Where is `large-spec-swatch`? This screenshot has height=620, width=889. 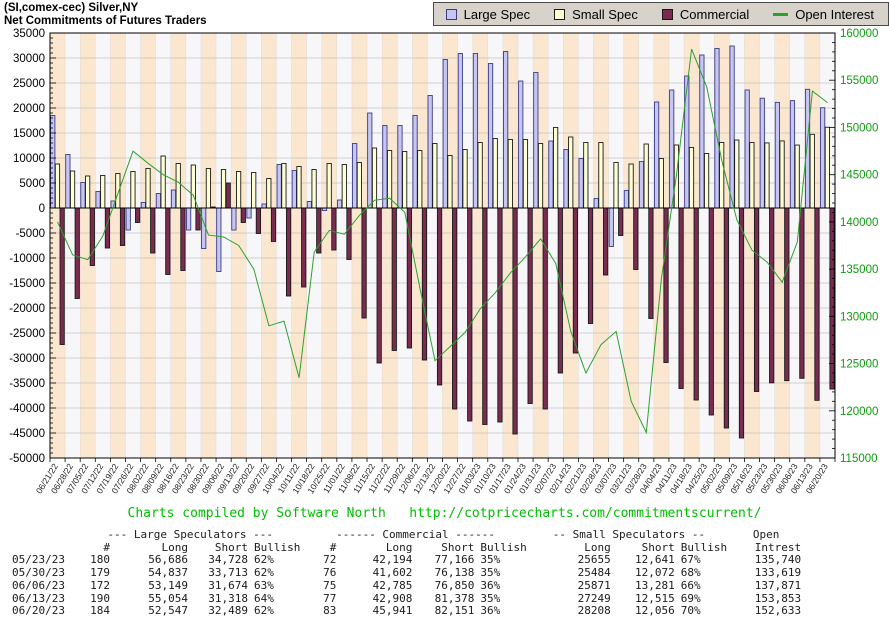
large-spec-swatch is located at coordinates (451, 14).